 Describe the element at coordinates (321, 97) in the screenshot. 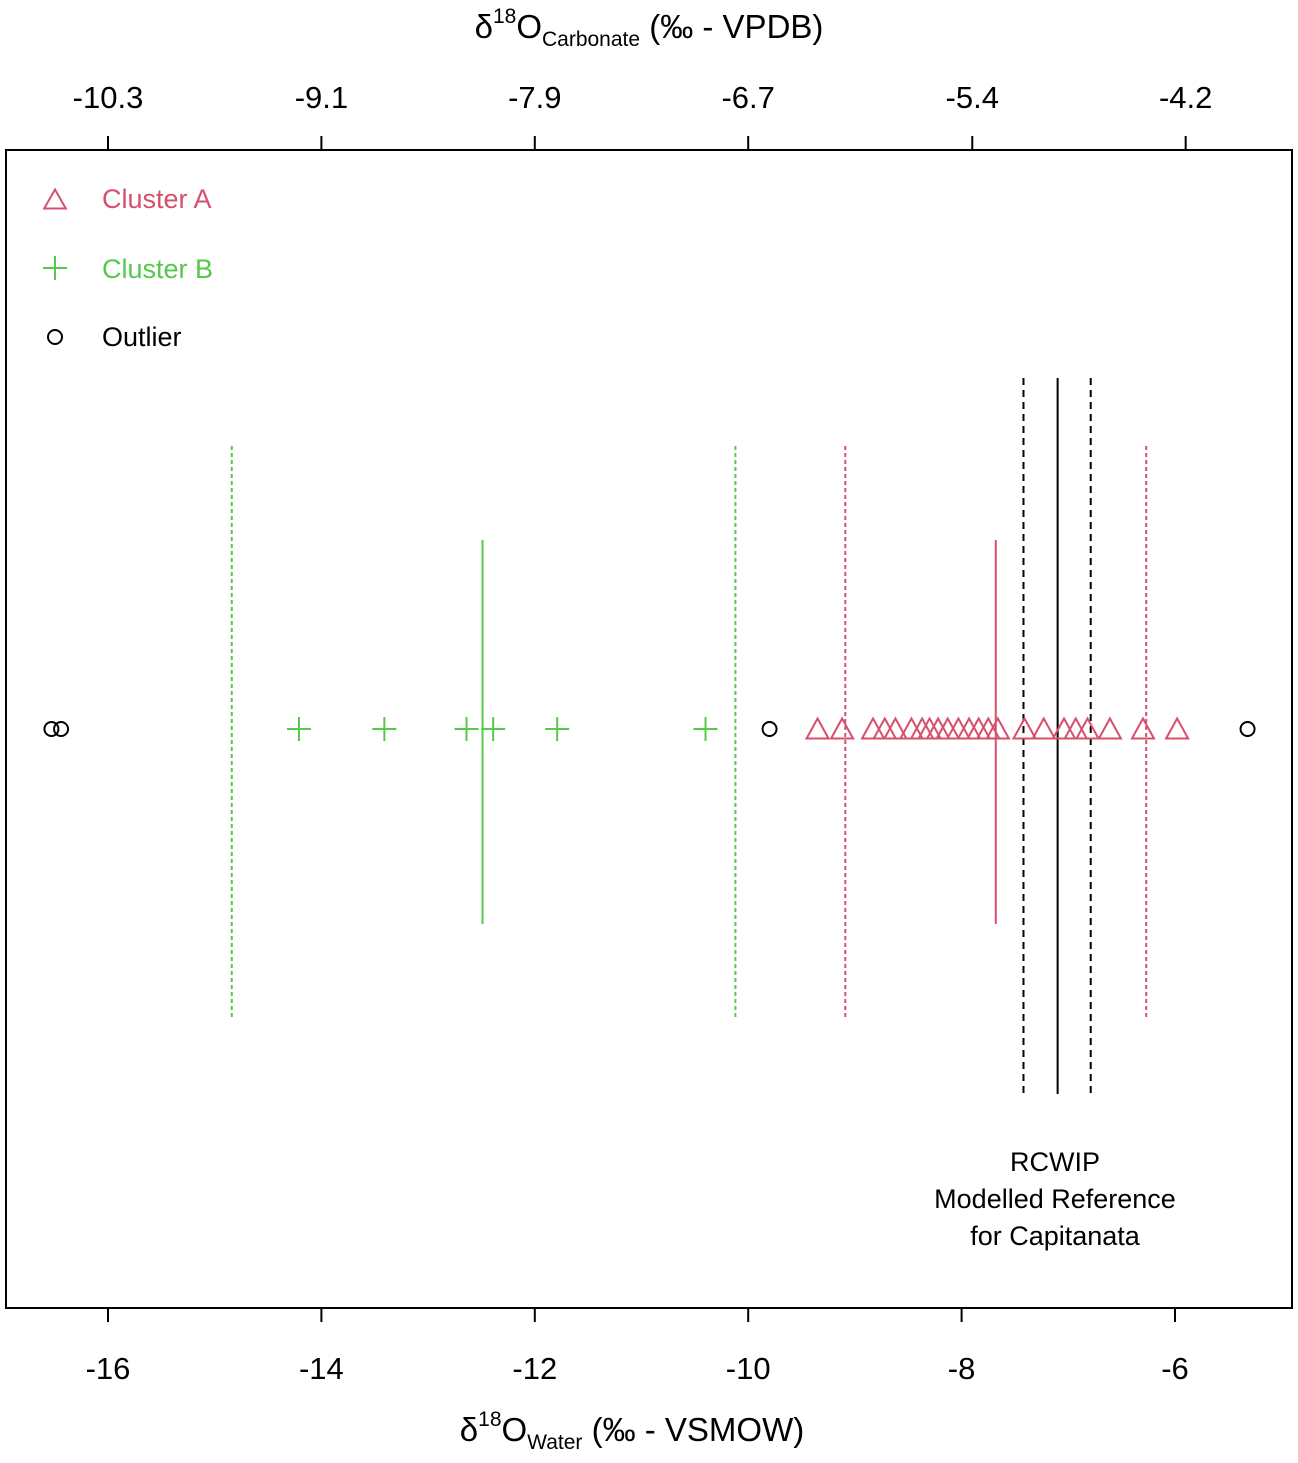

I see `top-axis-tick-label: -9.1` at that location.